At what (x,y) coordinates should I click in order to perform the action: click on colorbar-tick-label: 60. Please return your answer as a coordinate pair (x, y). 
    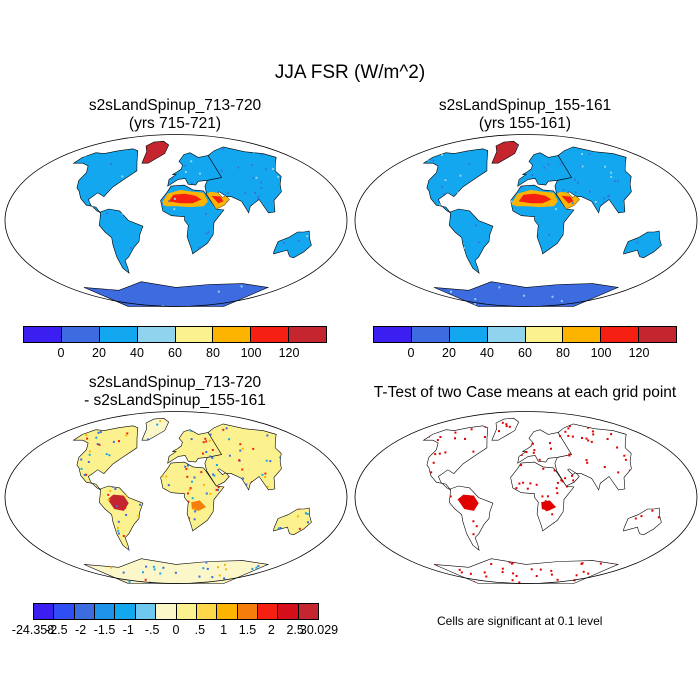
    Looking at the image, I should click on (525, 353).